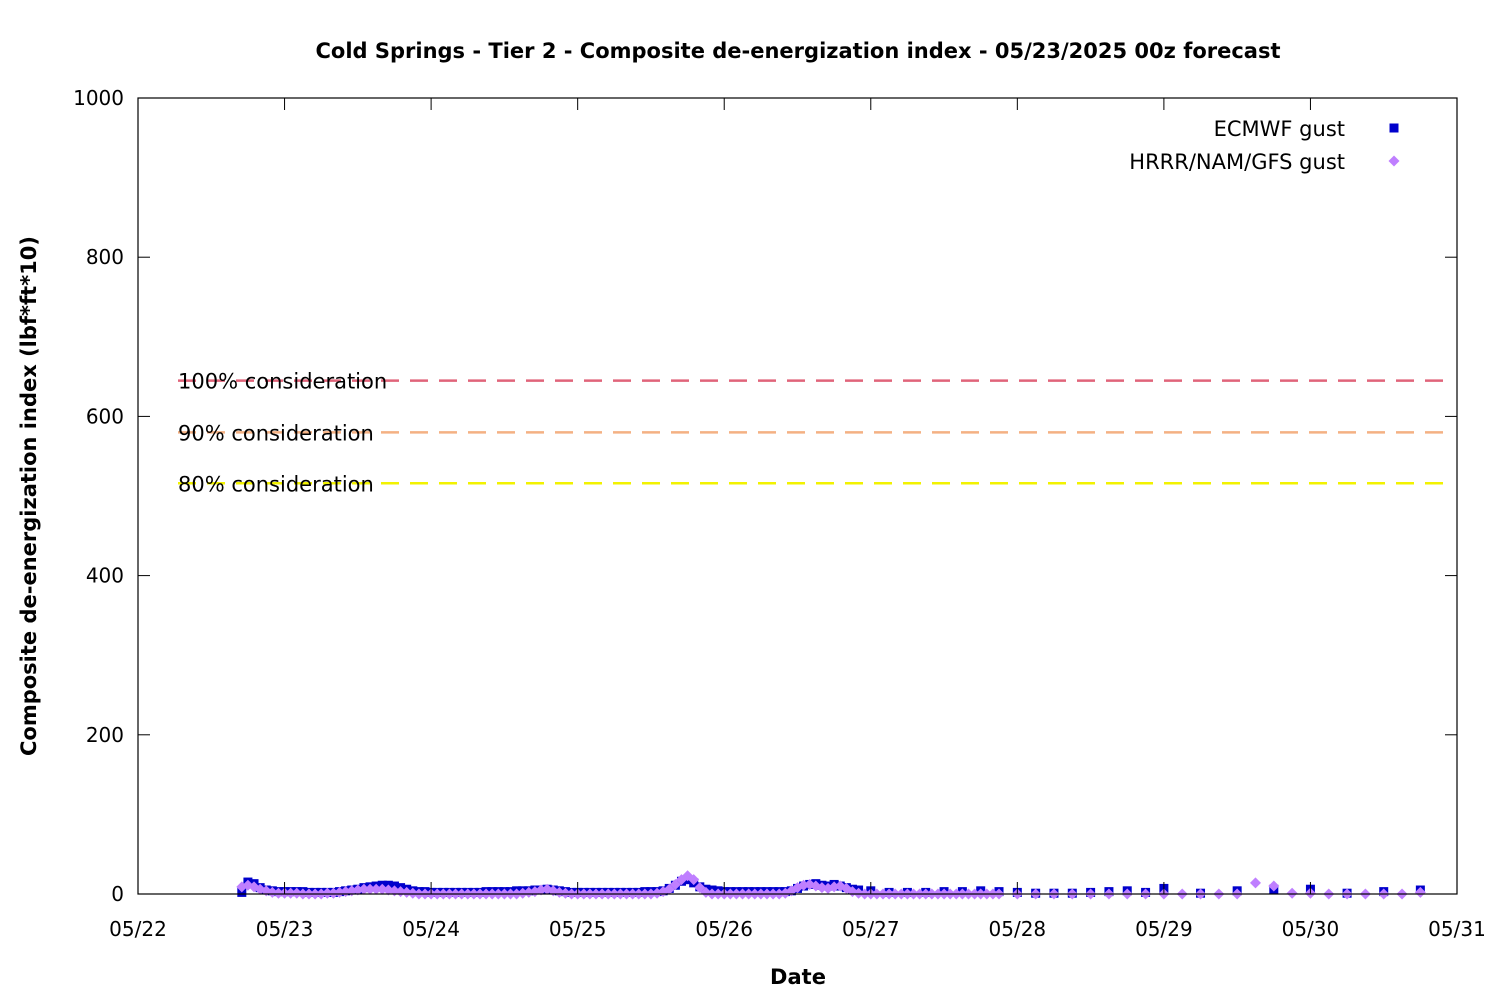 The image size is (1500, 1000). I want to click on threshold-label: 80% consideration, so click(276, 484).